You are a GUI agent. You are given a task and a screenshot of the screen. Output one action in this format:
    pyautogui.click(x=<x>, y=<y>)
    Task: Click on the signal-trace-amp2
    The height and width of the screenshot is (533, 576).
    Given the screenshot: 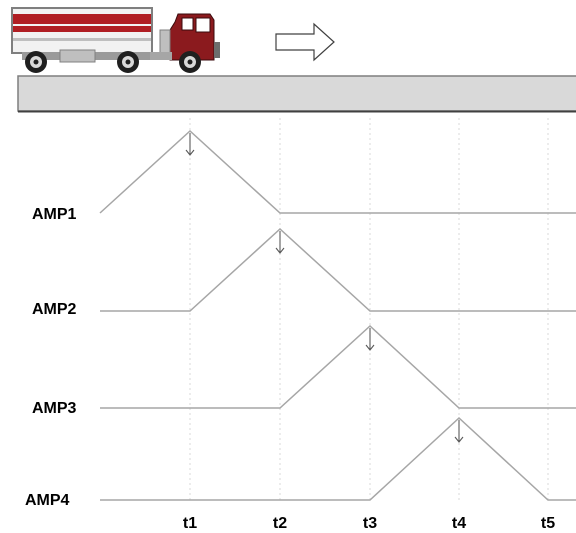 What is the action you would take?
    pyautogui.click(x=338, y=269)
    